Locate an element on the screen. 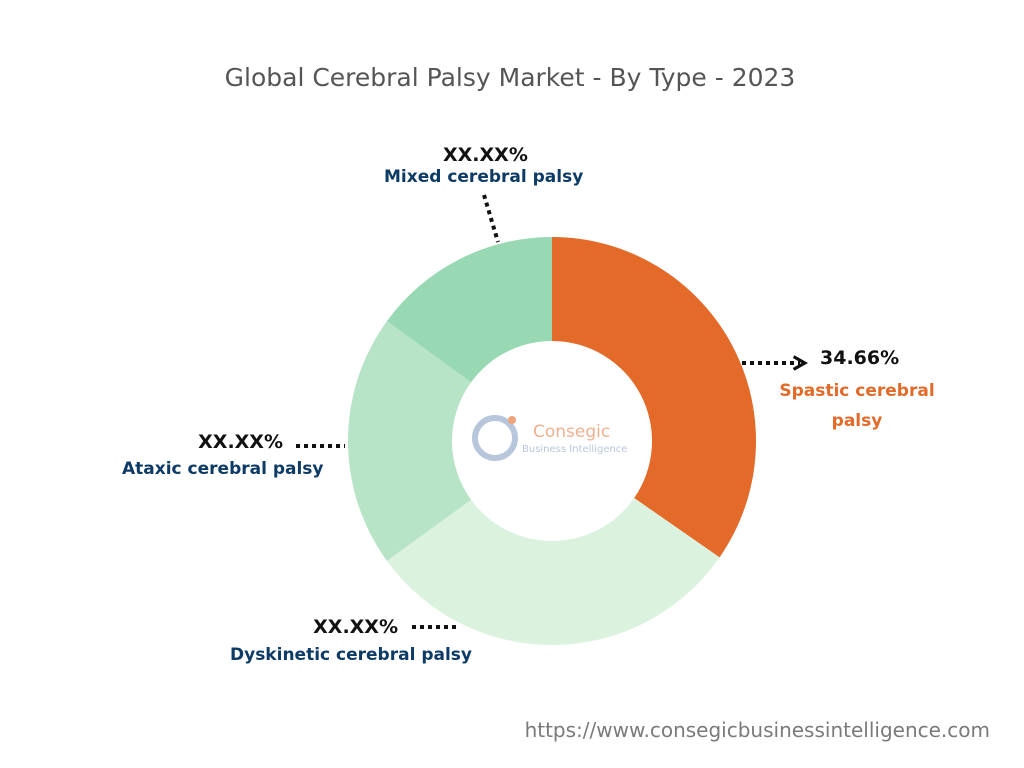 Image resolution: width=1024 pixels, height=768 pixels. category-label: Mixed cerebral palsy is located at coordinates (484, 177).